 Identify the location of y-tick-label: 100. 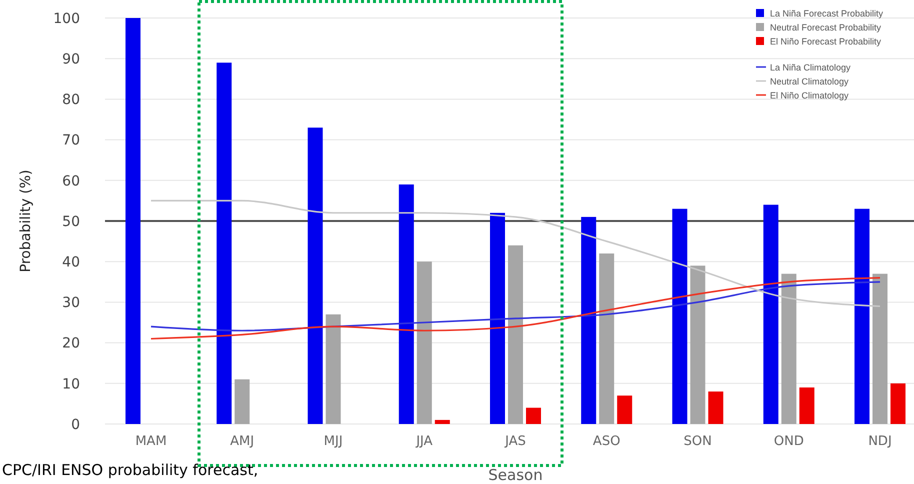
(66, 18).